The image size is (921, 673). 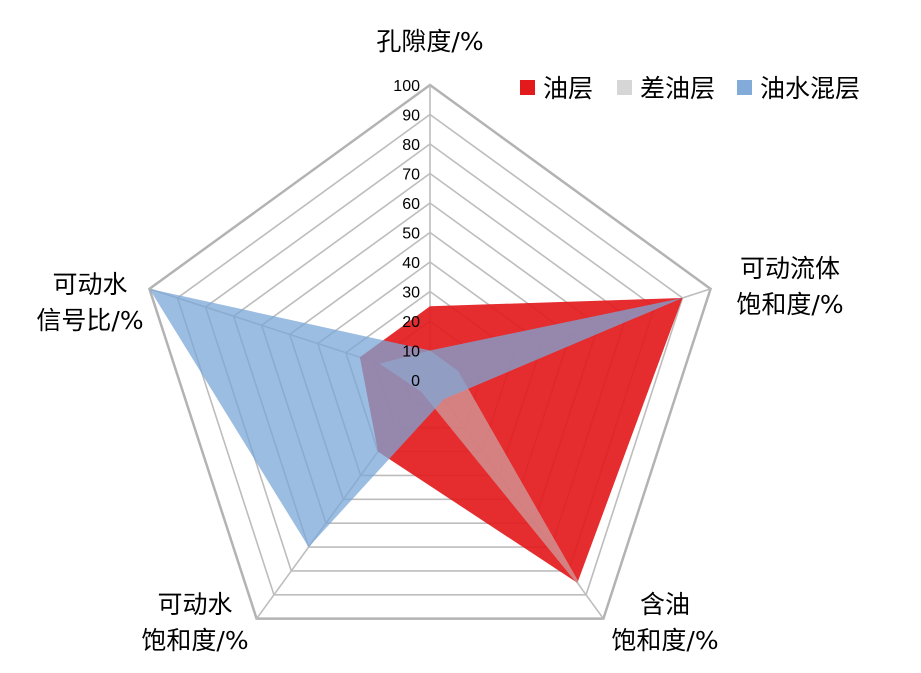 I want to click on axis-label: 含油, so click(x=665, y=604).